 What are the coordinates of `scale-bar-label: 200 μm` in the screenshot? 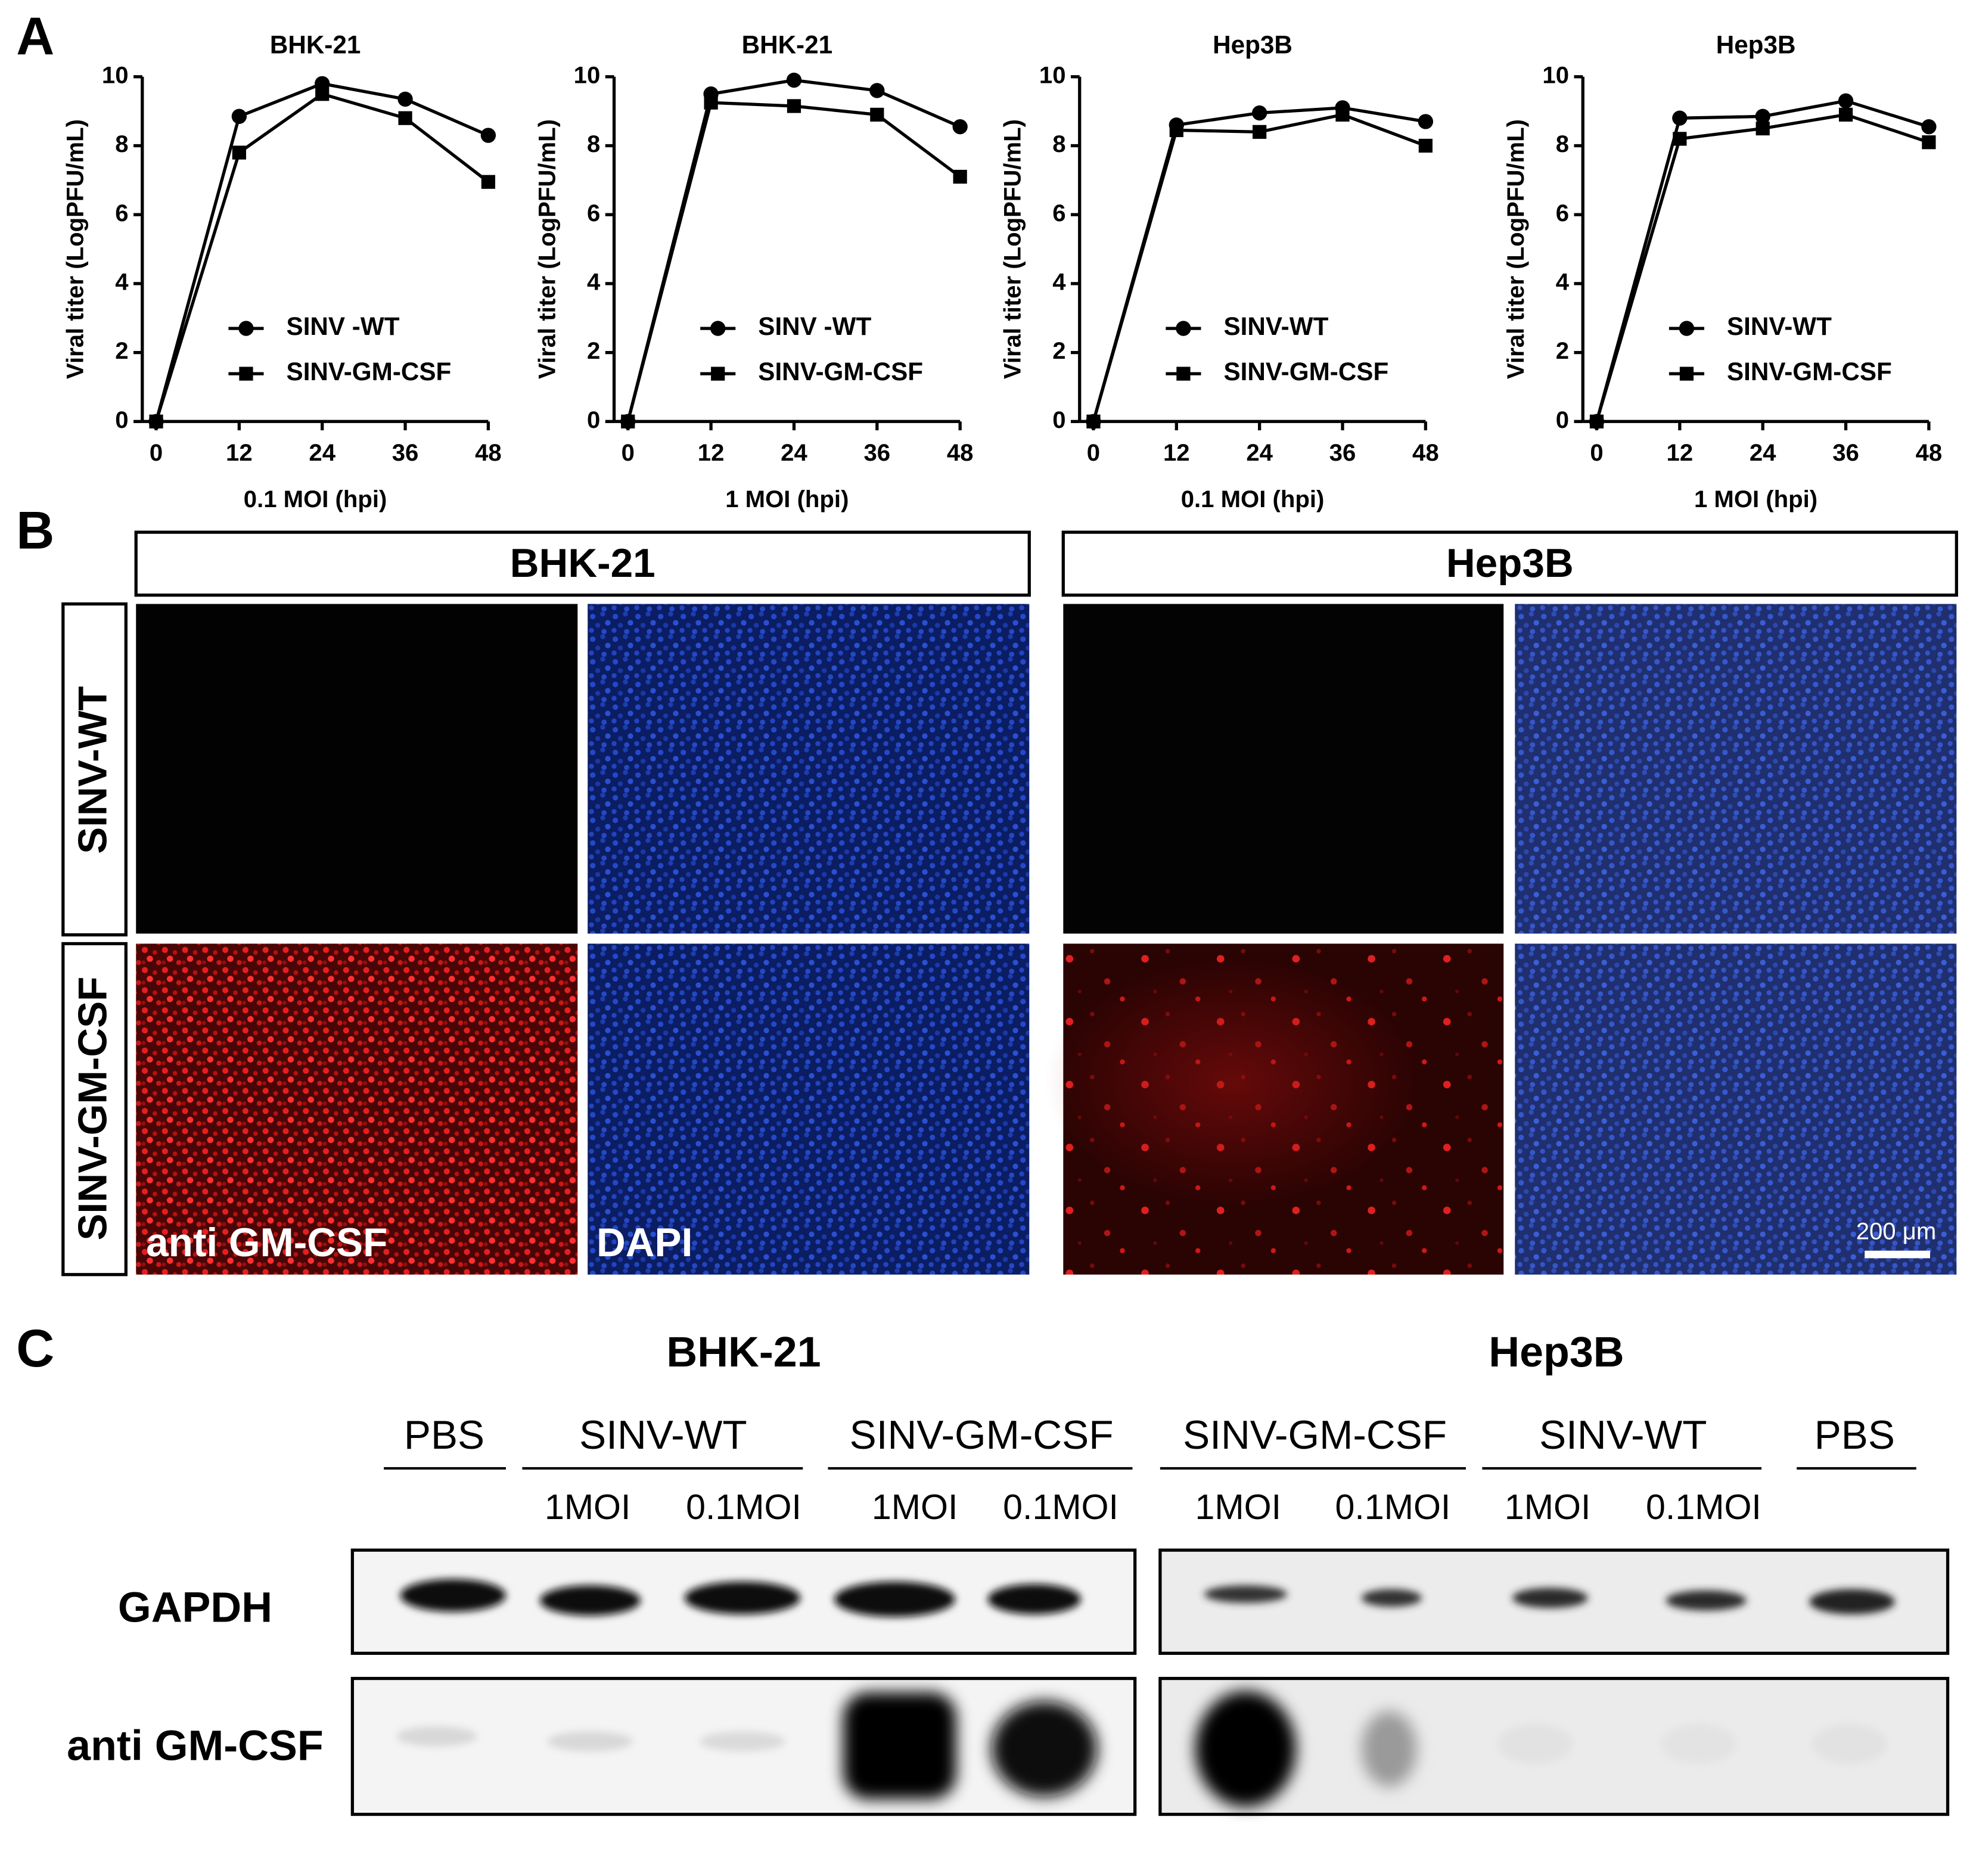 It's located at (1897, 1232).